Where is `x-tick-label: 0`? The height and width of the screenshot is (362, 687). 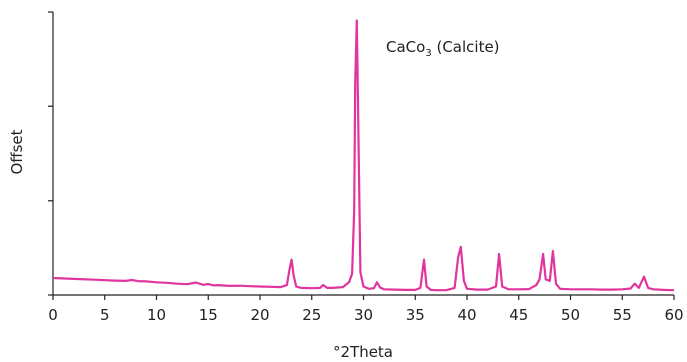 x-tick-label: 0 is located at coordinates (53, 315).